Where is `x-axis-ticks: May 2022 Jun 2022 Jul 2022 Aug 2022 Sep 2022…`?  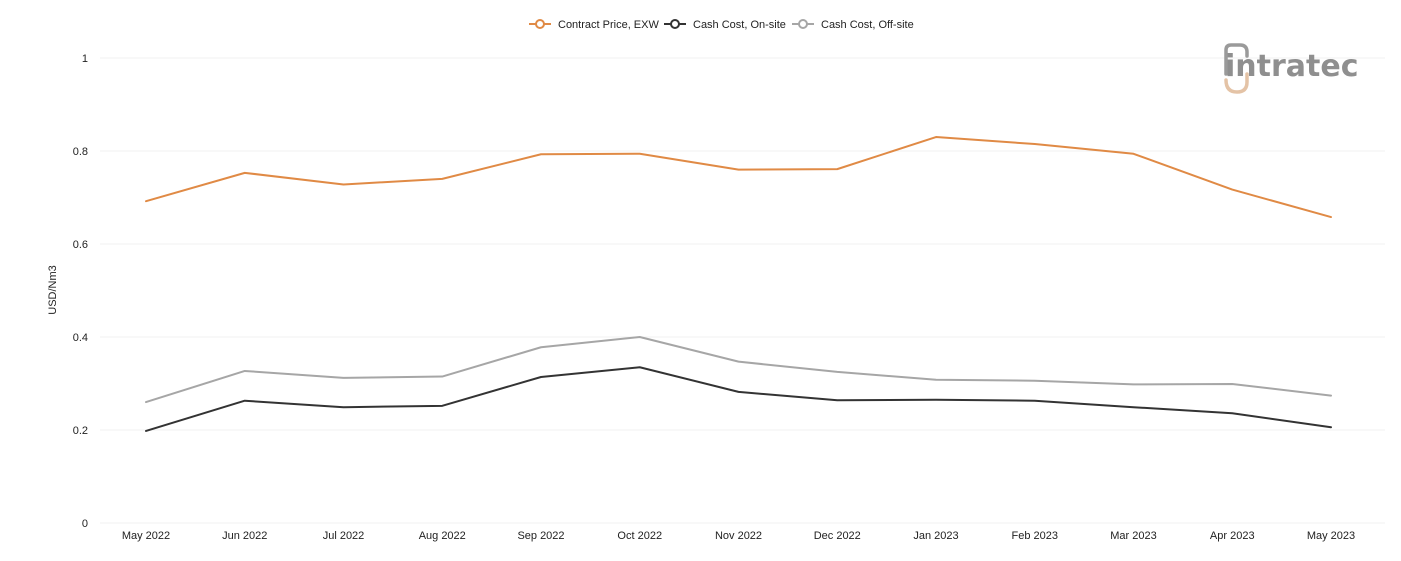
x-axis-ticks: May 2022 Jun 2022 Jul 2022 Aug 2022 Sep 2022… is located at coordinates (738, 536).